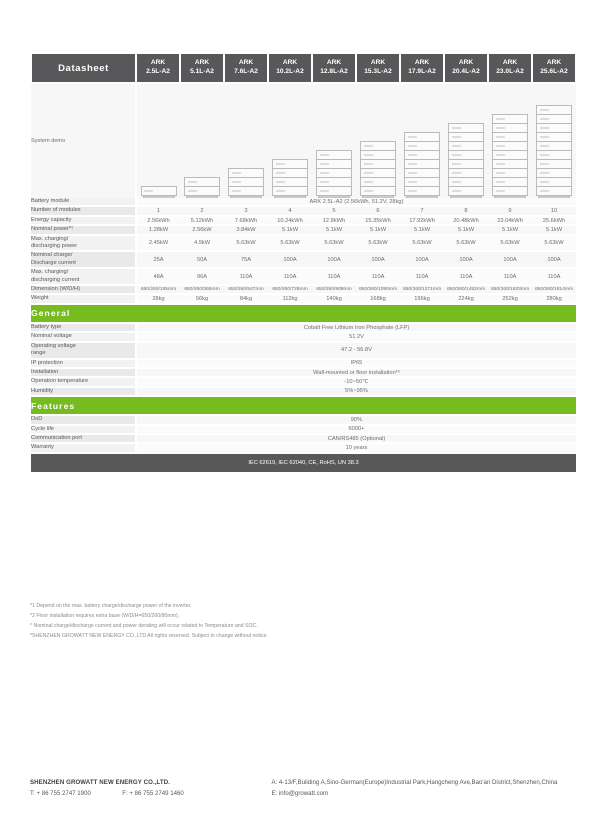 This screenshot has height=827, width=605. What do you see at coordinates (158, 277) in the screenshot?
I see `spec-value-cell: 48A` at bounding box center [158, 277].